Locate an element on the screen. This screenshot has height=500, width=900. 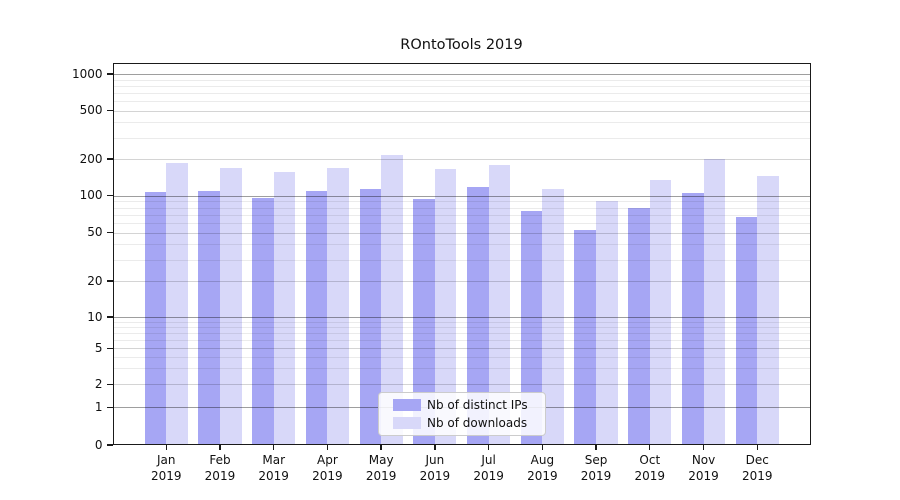
bar-distinct-ips-sep is located at coordinates (585, 337).